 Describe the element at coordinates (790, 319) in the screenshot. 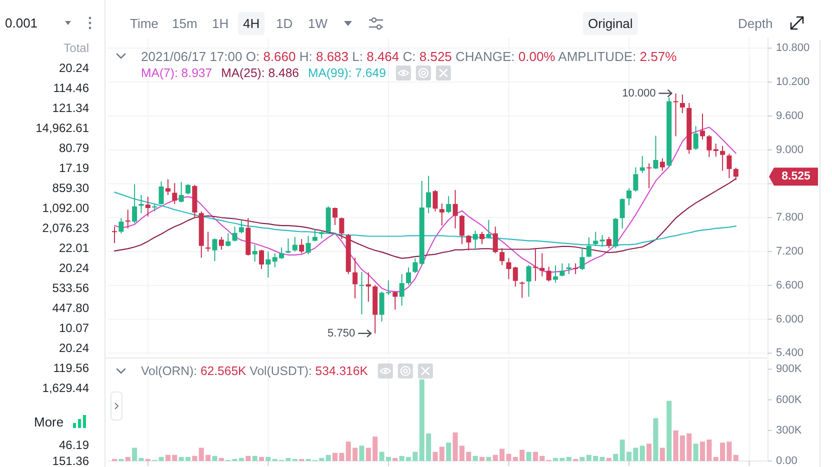

I see `y-tick-label: 6.000` at that location.